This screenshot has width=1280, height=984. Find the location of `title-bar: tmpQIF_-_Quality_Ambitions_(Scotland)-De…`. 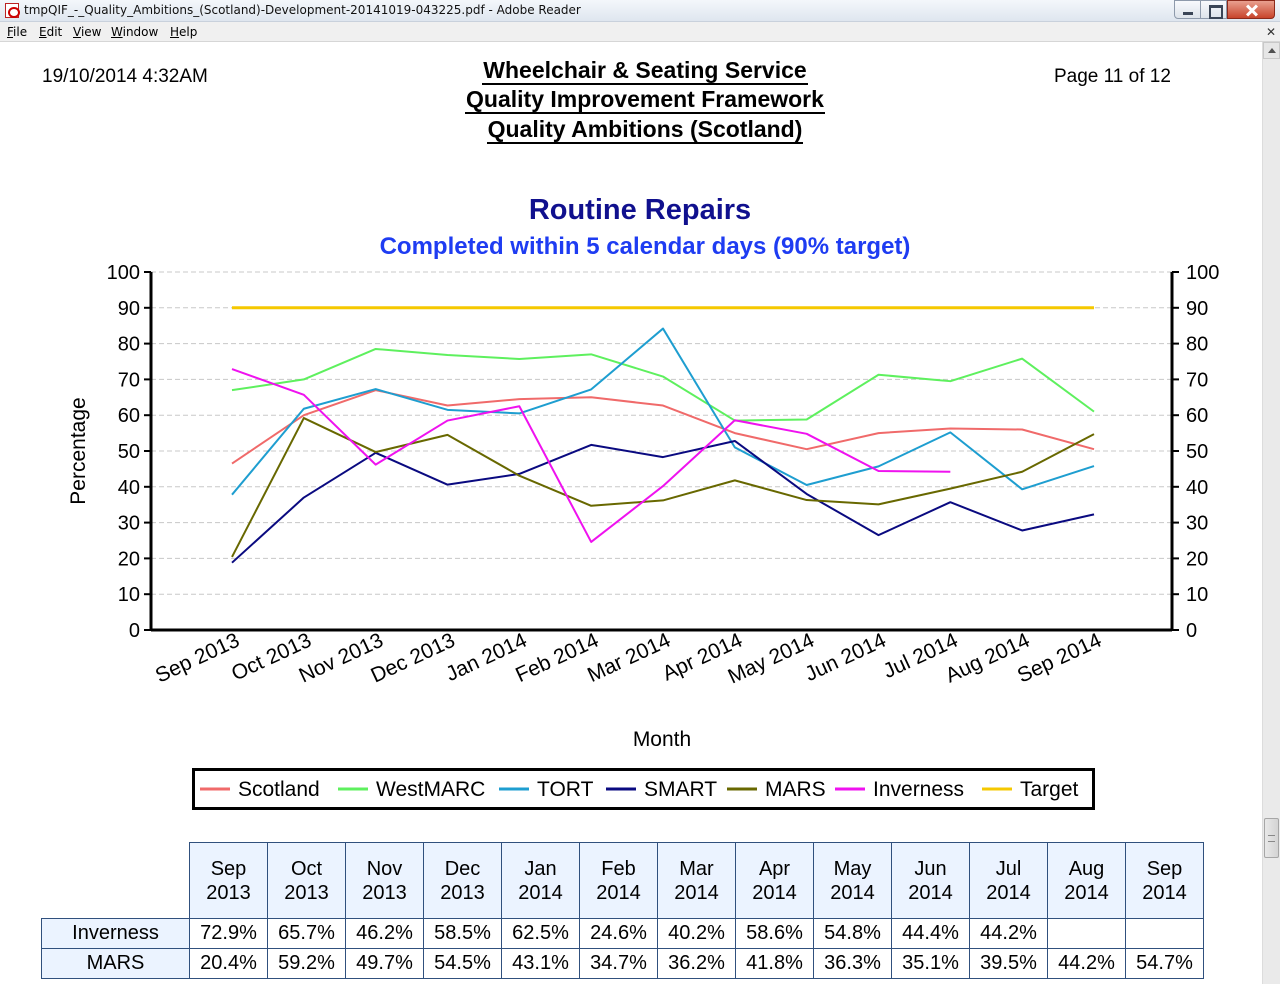

title-bar: tmpQIF_-_Quality_Ambitions_(Scotland)-De… is located at coordinates (640, 11).